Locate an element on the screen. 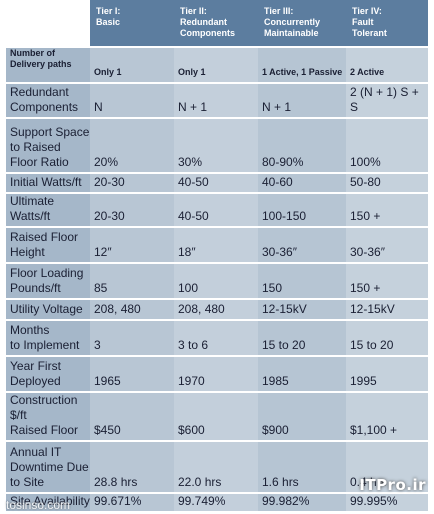  tier4-heading: Tier IV: Fault Tolerant is located at coordinates (369, 22).